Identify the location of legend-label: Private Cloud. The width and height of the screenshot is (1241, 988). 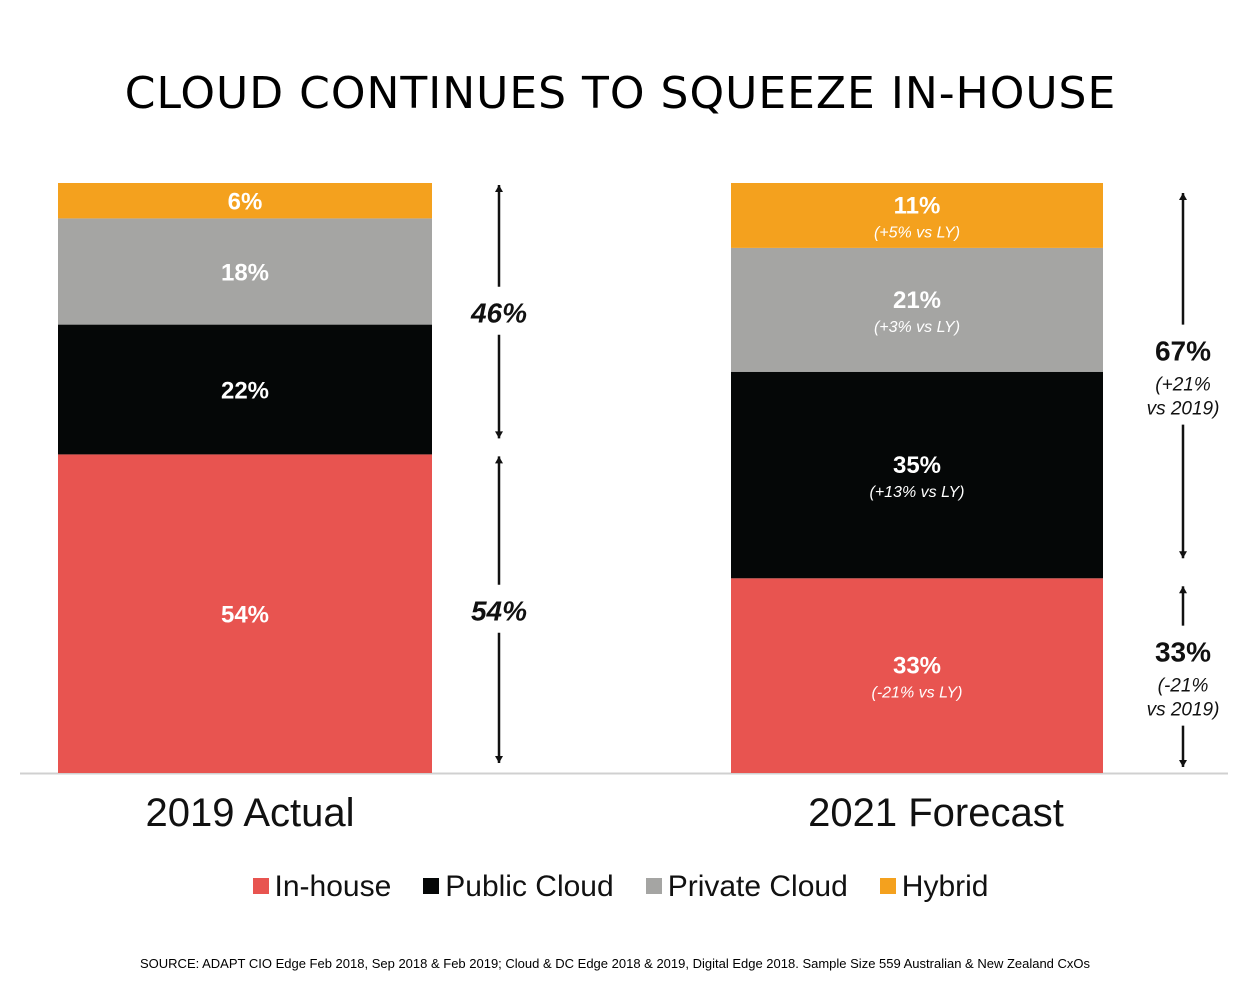
(757, 886).